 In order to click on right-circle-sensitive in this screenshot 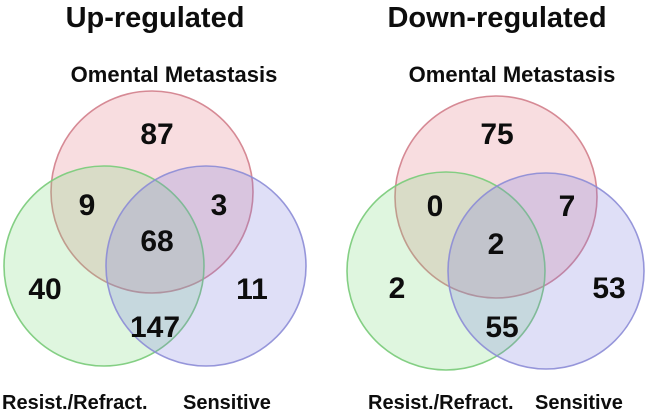, I will do `click(546, 271)`.